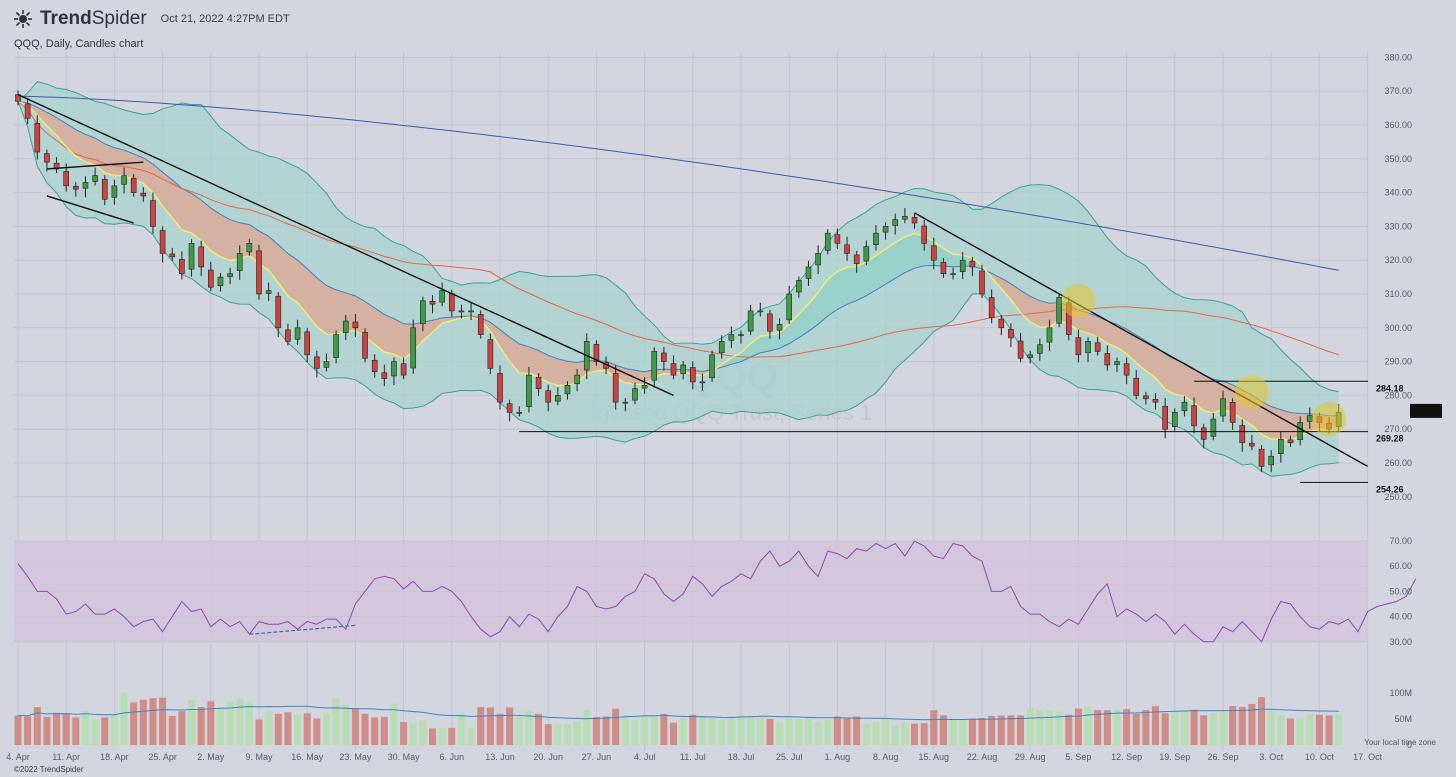 This screenshot has height=777, width=1456. I want to click on volume-tick-label: 50M, so click(1403, 719).